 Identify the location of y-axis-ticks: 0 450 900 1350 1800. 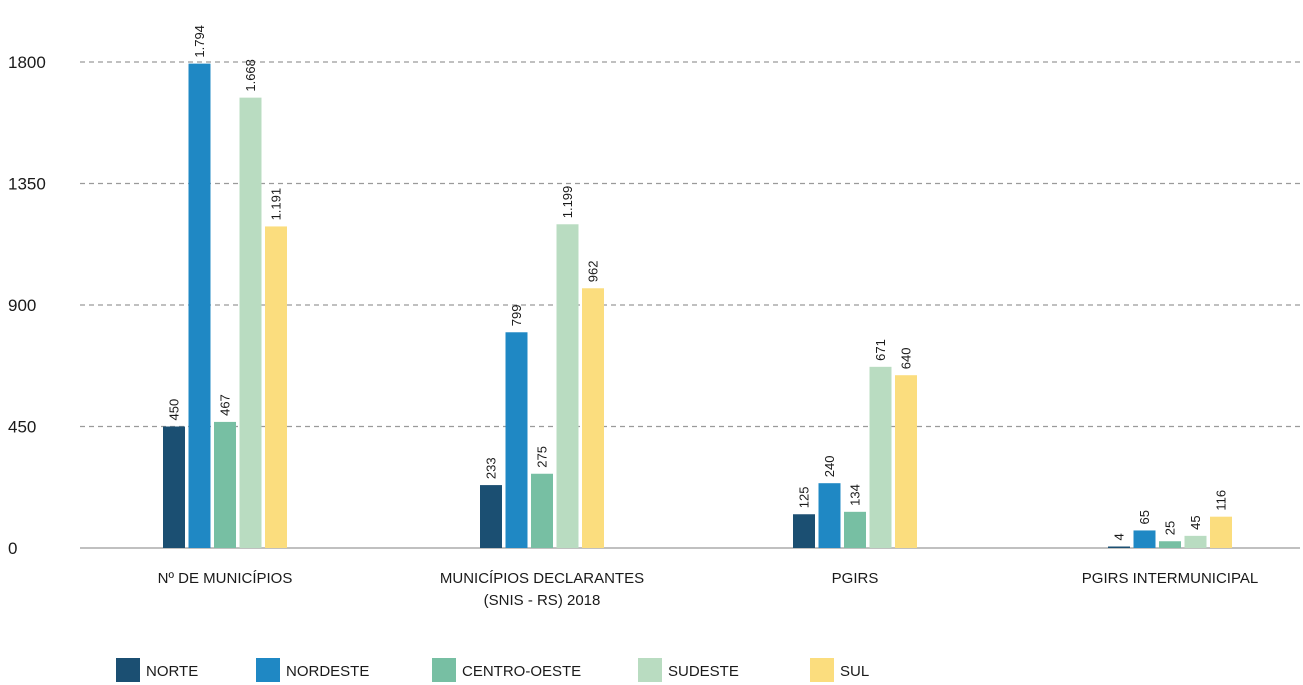
(27, 305).